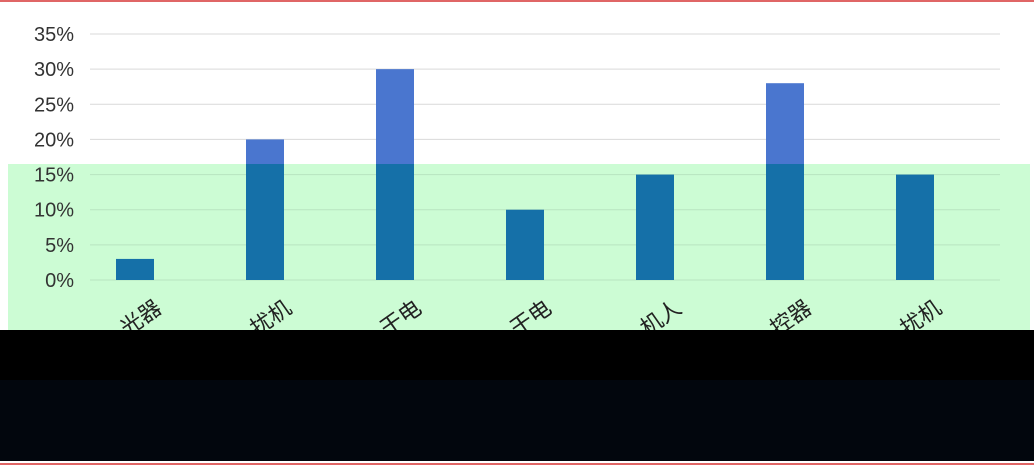 This screenshot has width=1034, height=465. What do you see at coordinates (54, 211) in the screenshot?
I see `y-tick-label: 10%` at bounding box center [54, 211].